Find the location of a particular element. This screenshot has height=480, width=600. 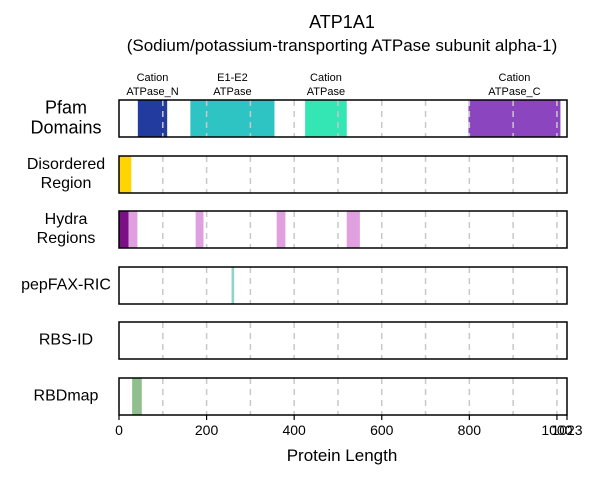

track-5: RBDmap is located at coordinates (301, 396).